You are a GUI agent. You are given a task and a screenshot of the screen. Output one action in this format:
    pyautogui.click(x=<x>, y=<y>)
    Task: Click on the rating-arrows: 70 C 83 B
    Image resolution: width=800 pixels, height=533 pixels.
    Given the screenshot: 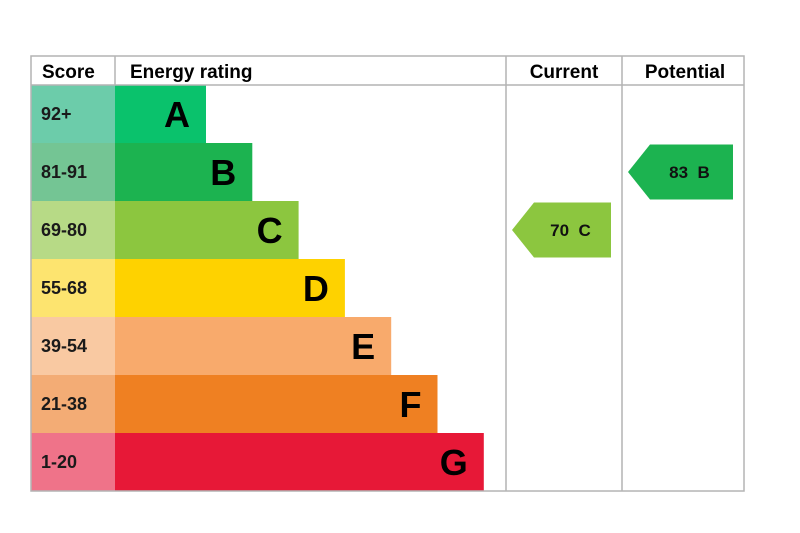 What is the action you would take?
    pyautogui.click(x=622, y=201)
    